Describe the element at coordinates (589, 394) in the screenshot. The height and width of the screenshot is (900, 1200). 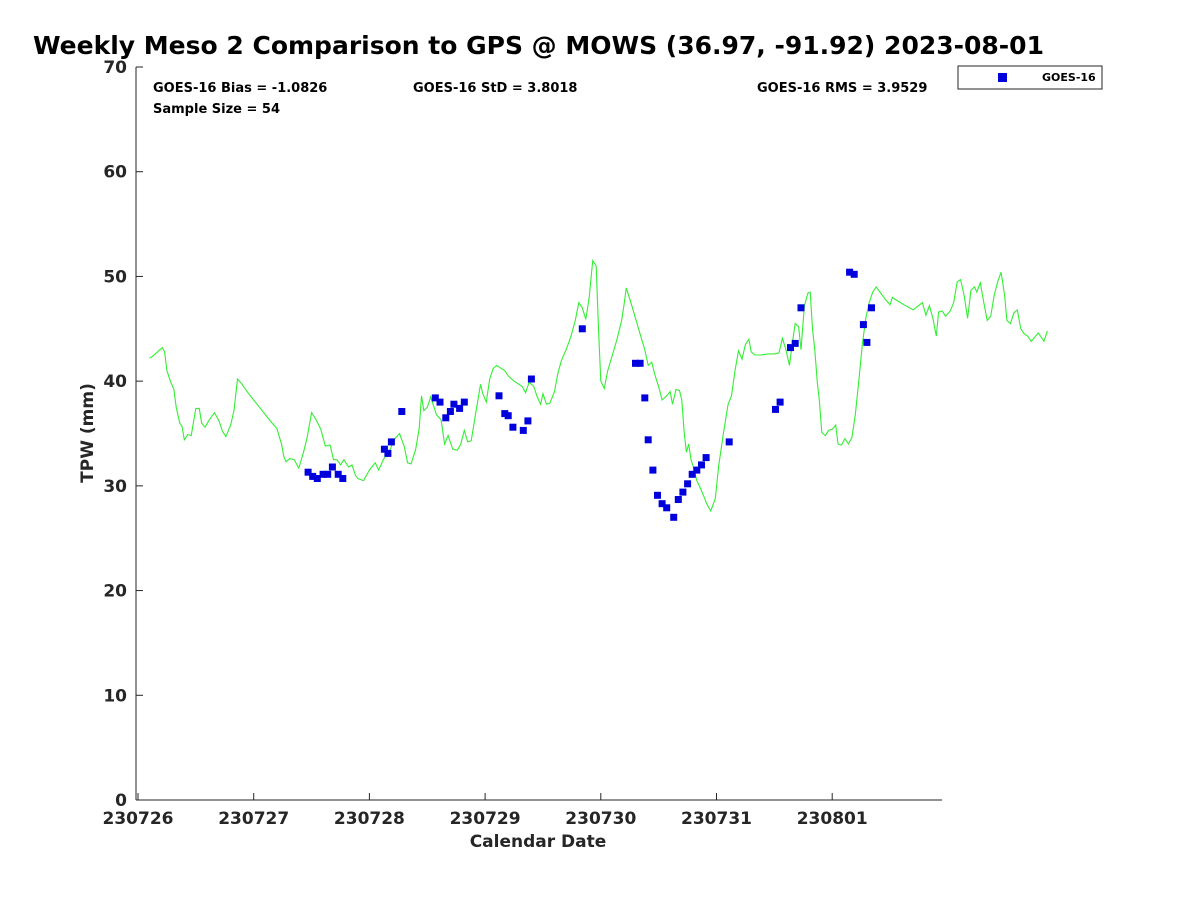
I see `goes16-points-layer` at that location.